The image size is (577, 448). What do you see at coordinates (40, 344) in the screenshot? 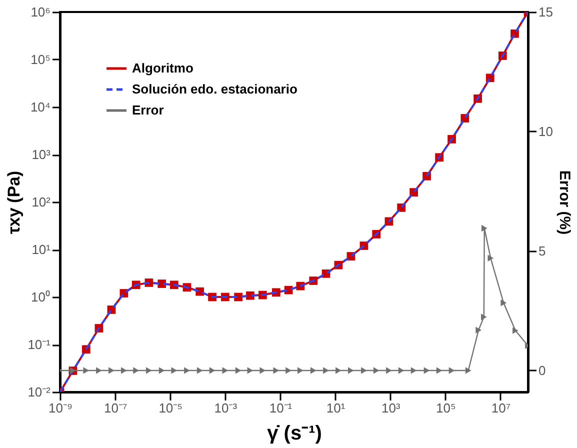
I see `y-tick-label: 10⁻¹` at bounding box center [40, 344].